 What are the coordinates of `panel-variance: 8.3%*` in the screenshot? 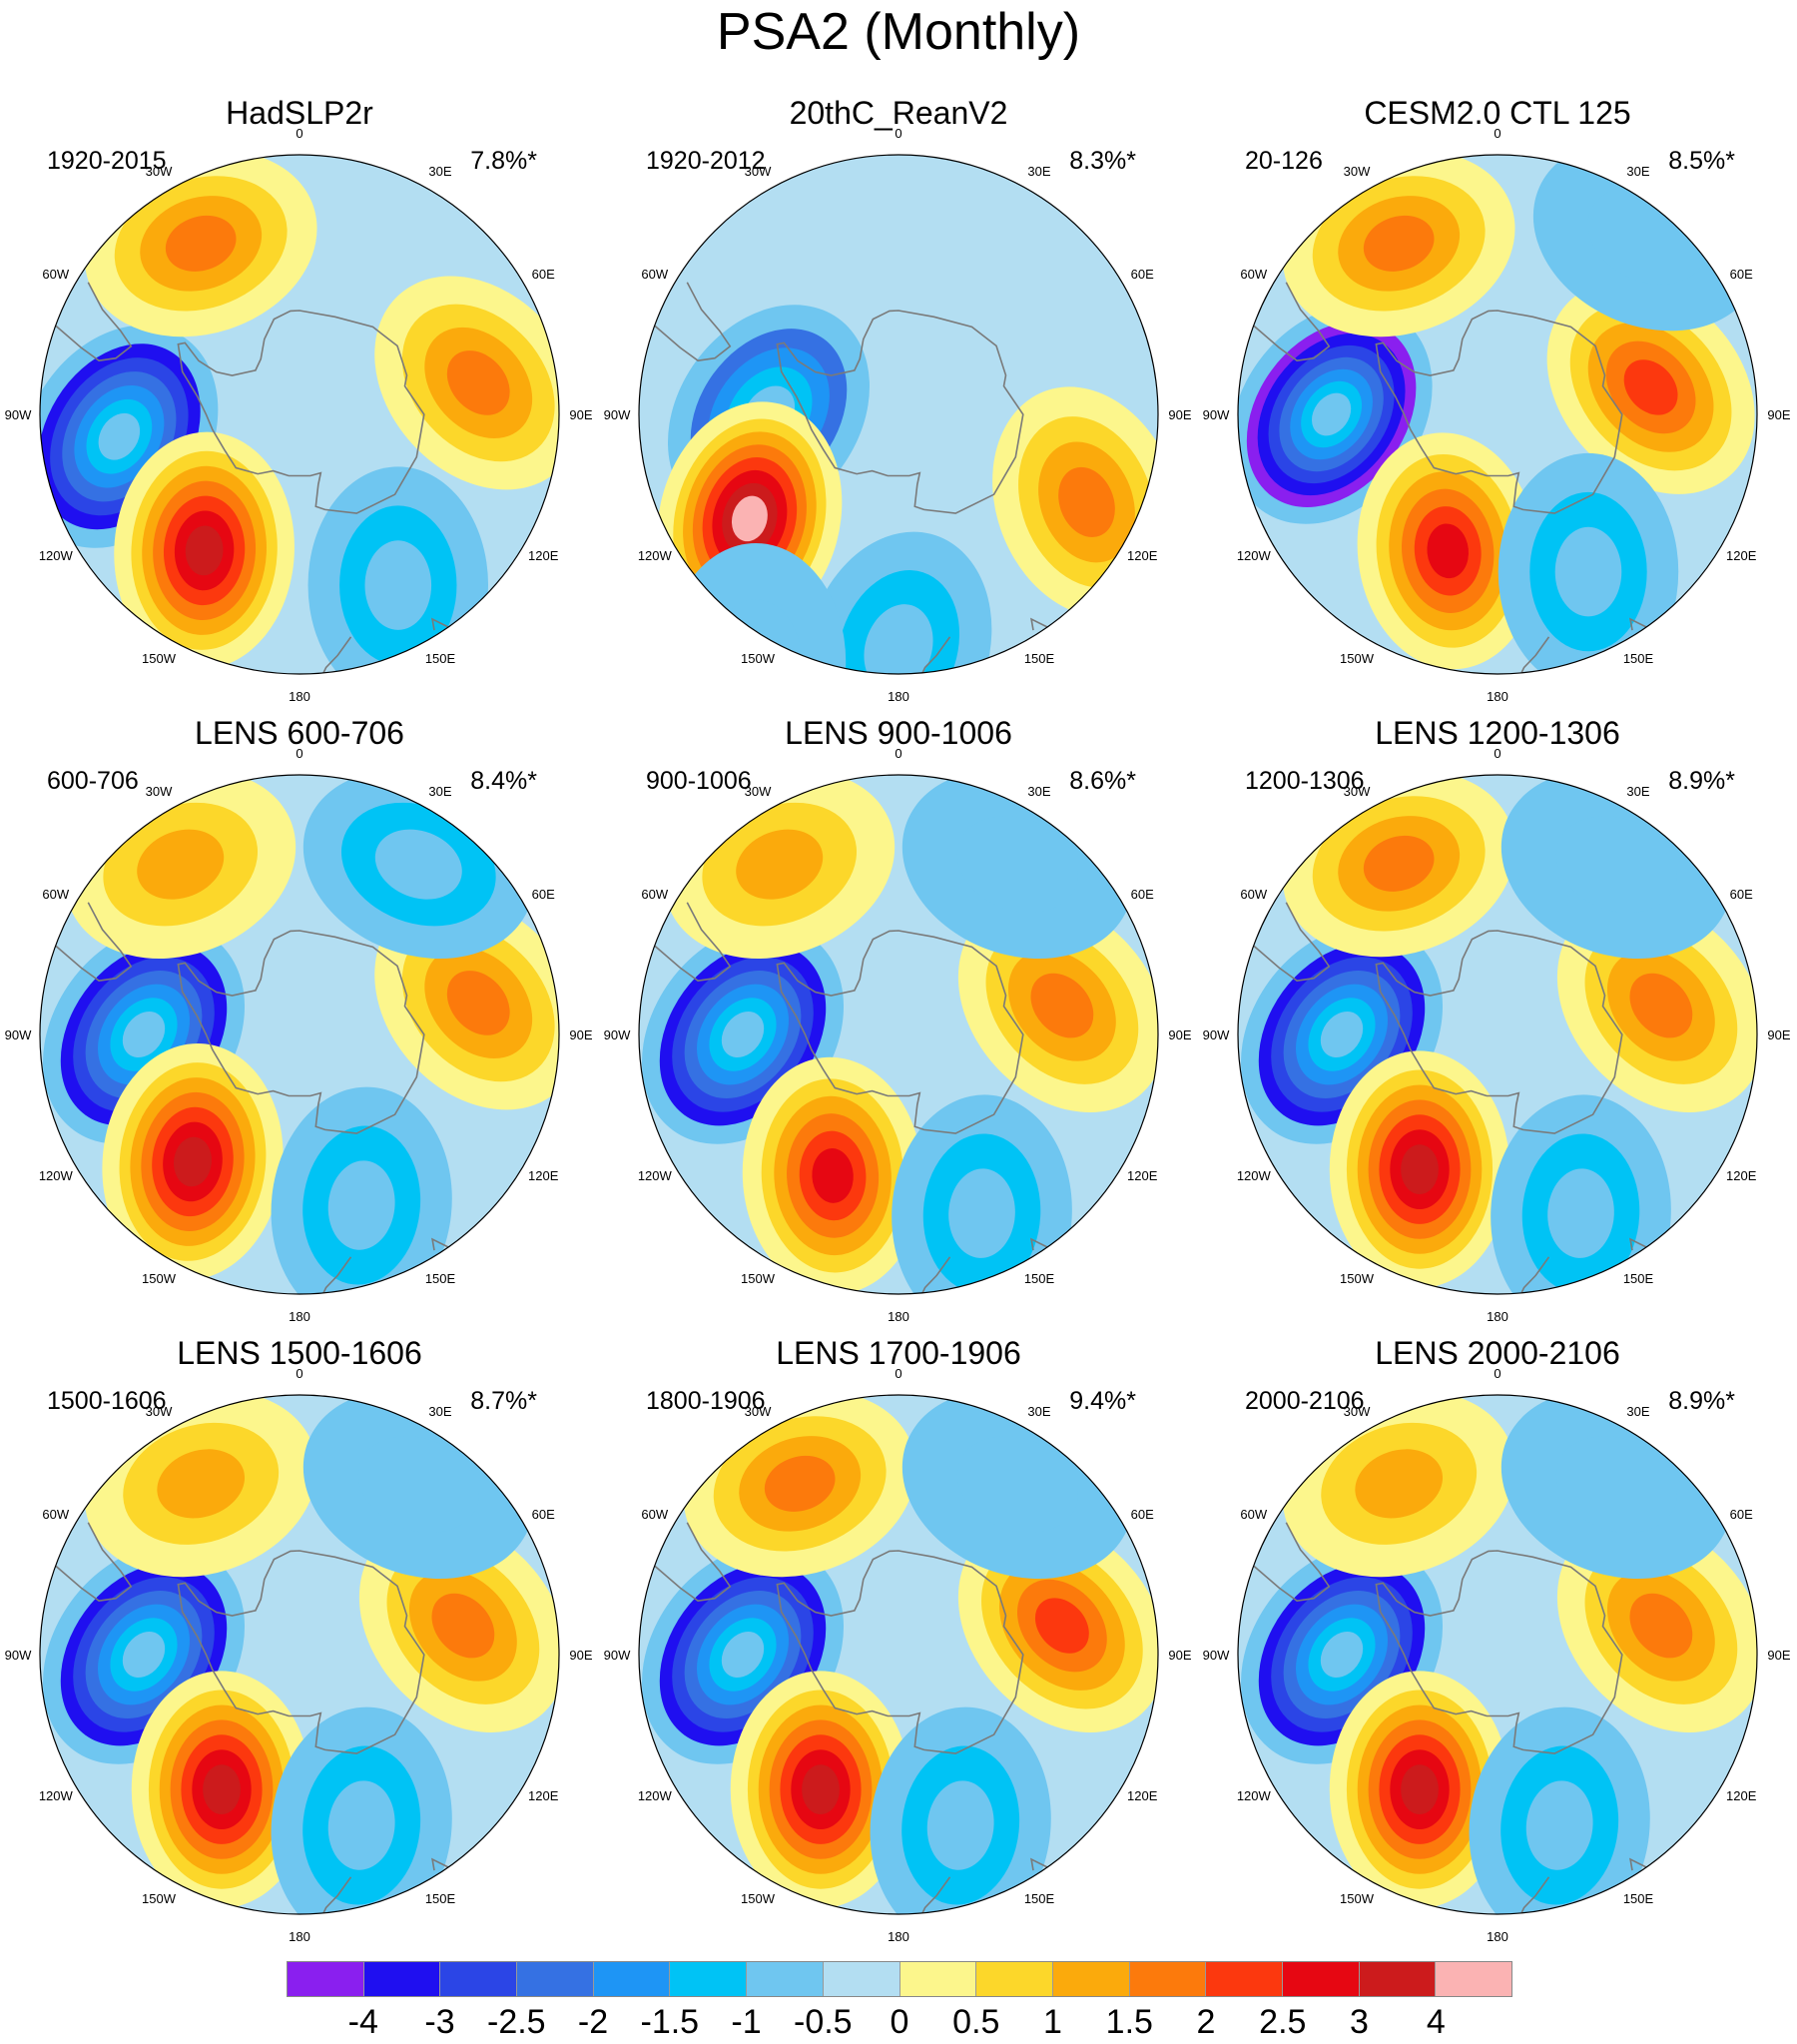 It's located at (1102, 161).